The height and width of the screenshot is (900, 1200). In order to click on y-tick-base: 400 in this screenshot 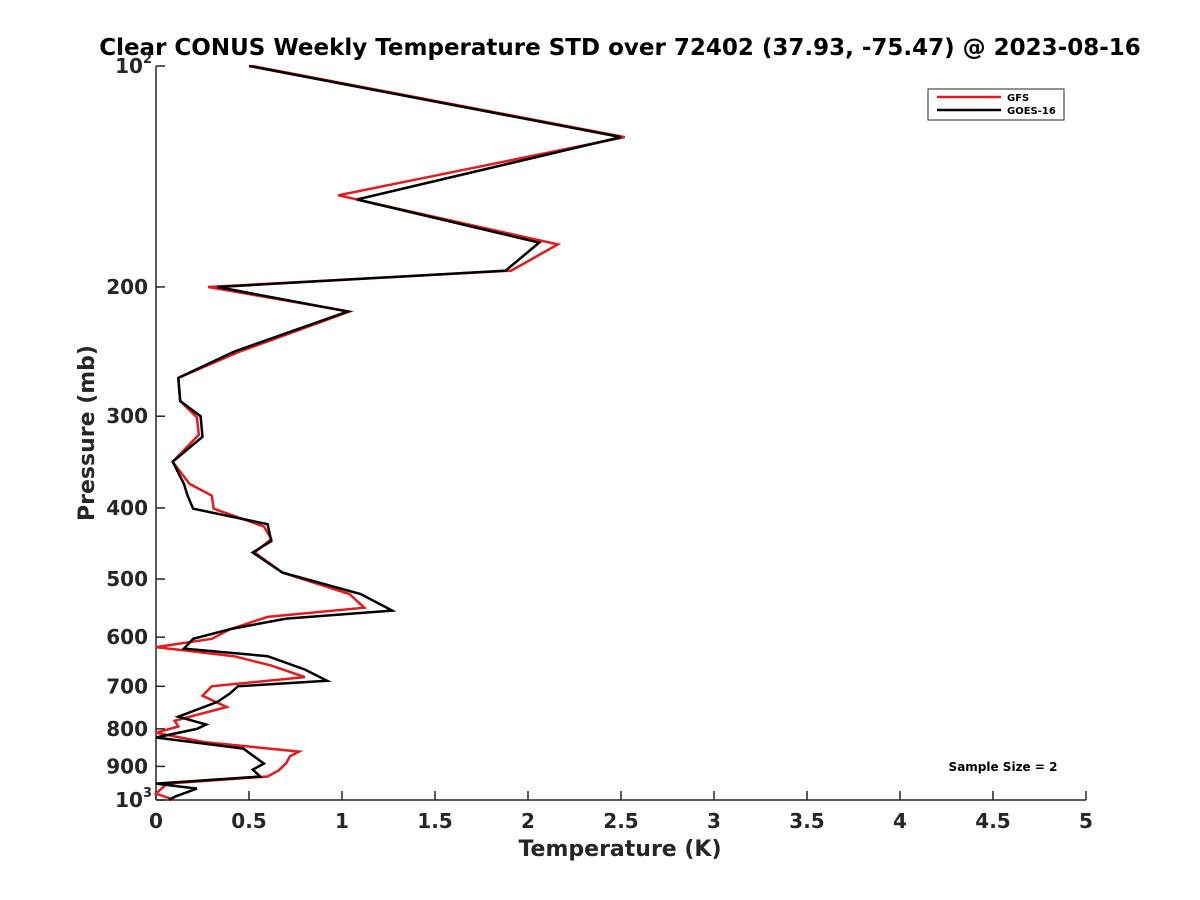, I will do `click(127, 508)`.